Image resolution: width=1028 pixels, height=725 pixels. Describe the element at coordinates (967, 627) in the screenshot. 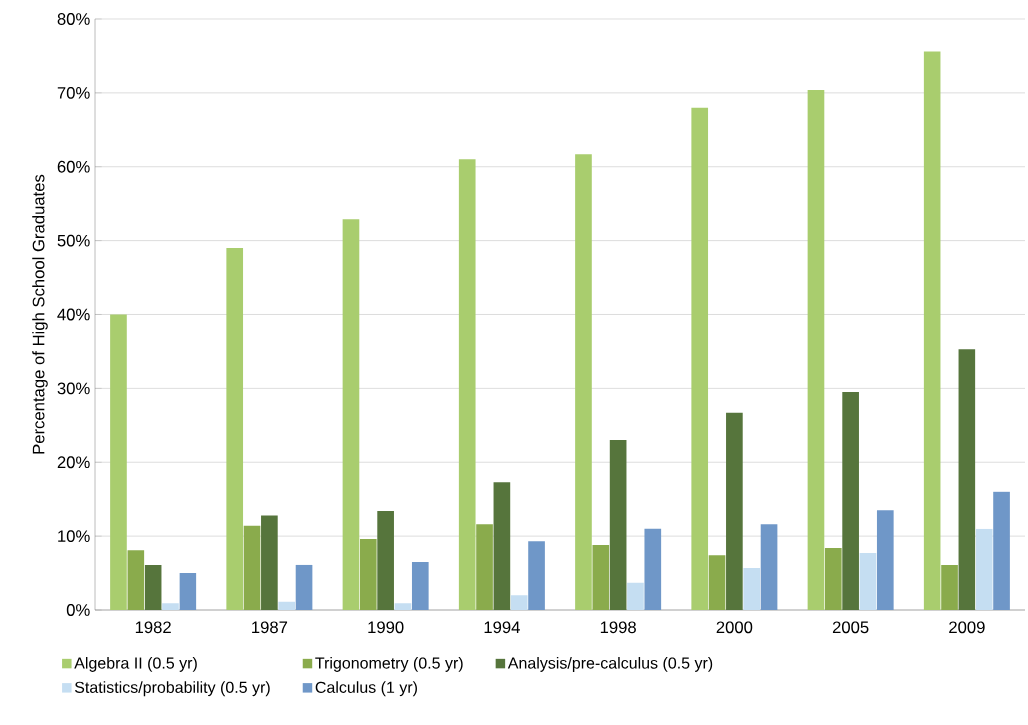

I see `x-tick-label: 2009` at that location.